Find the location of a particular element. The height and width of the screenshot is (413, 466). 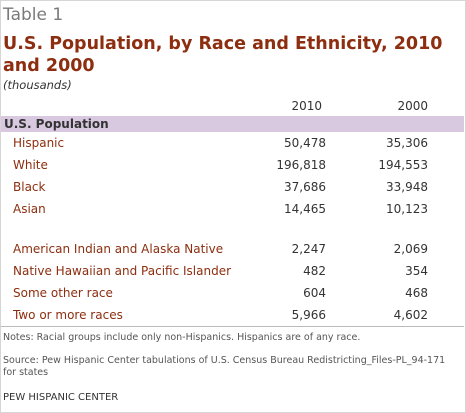

row-label: White is located at coordinates (30, 165).